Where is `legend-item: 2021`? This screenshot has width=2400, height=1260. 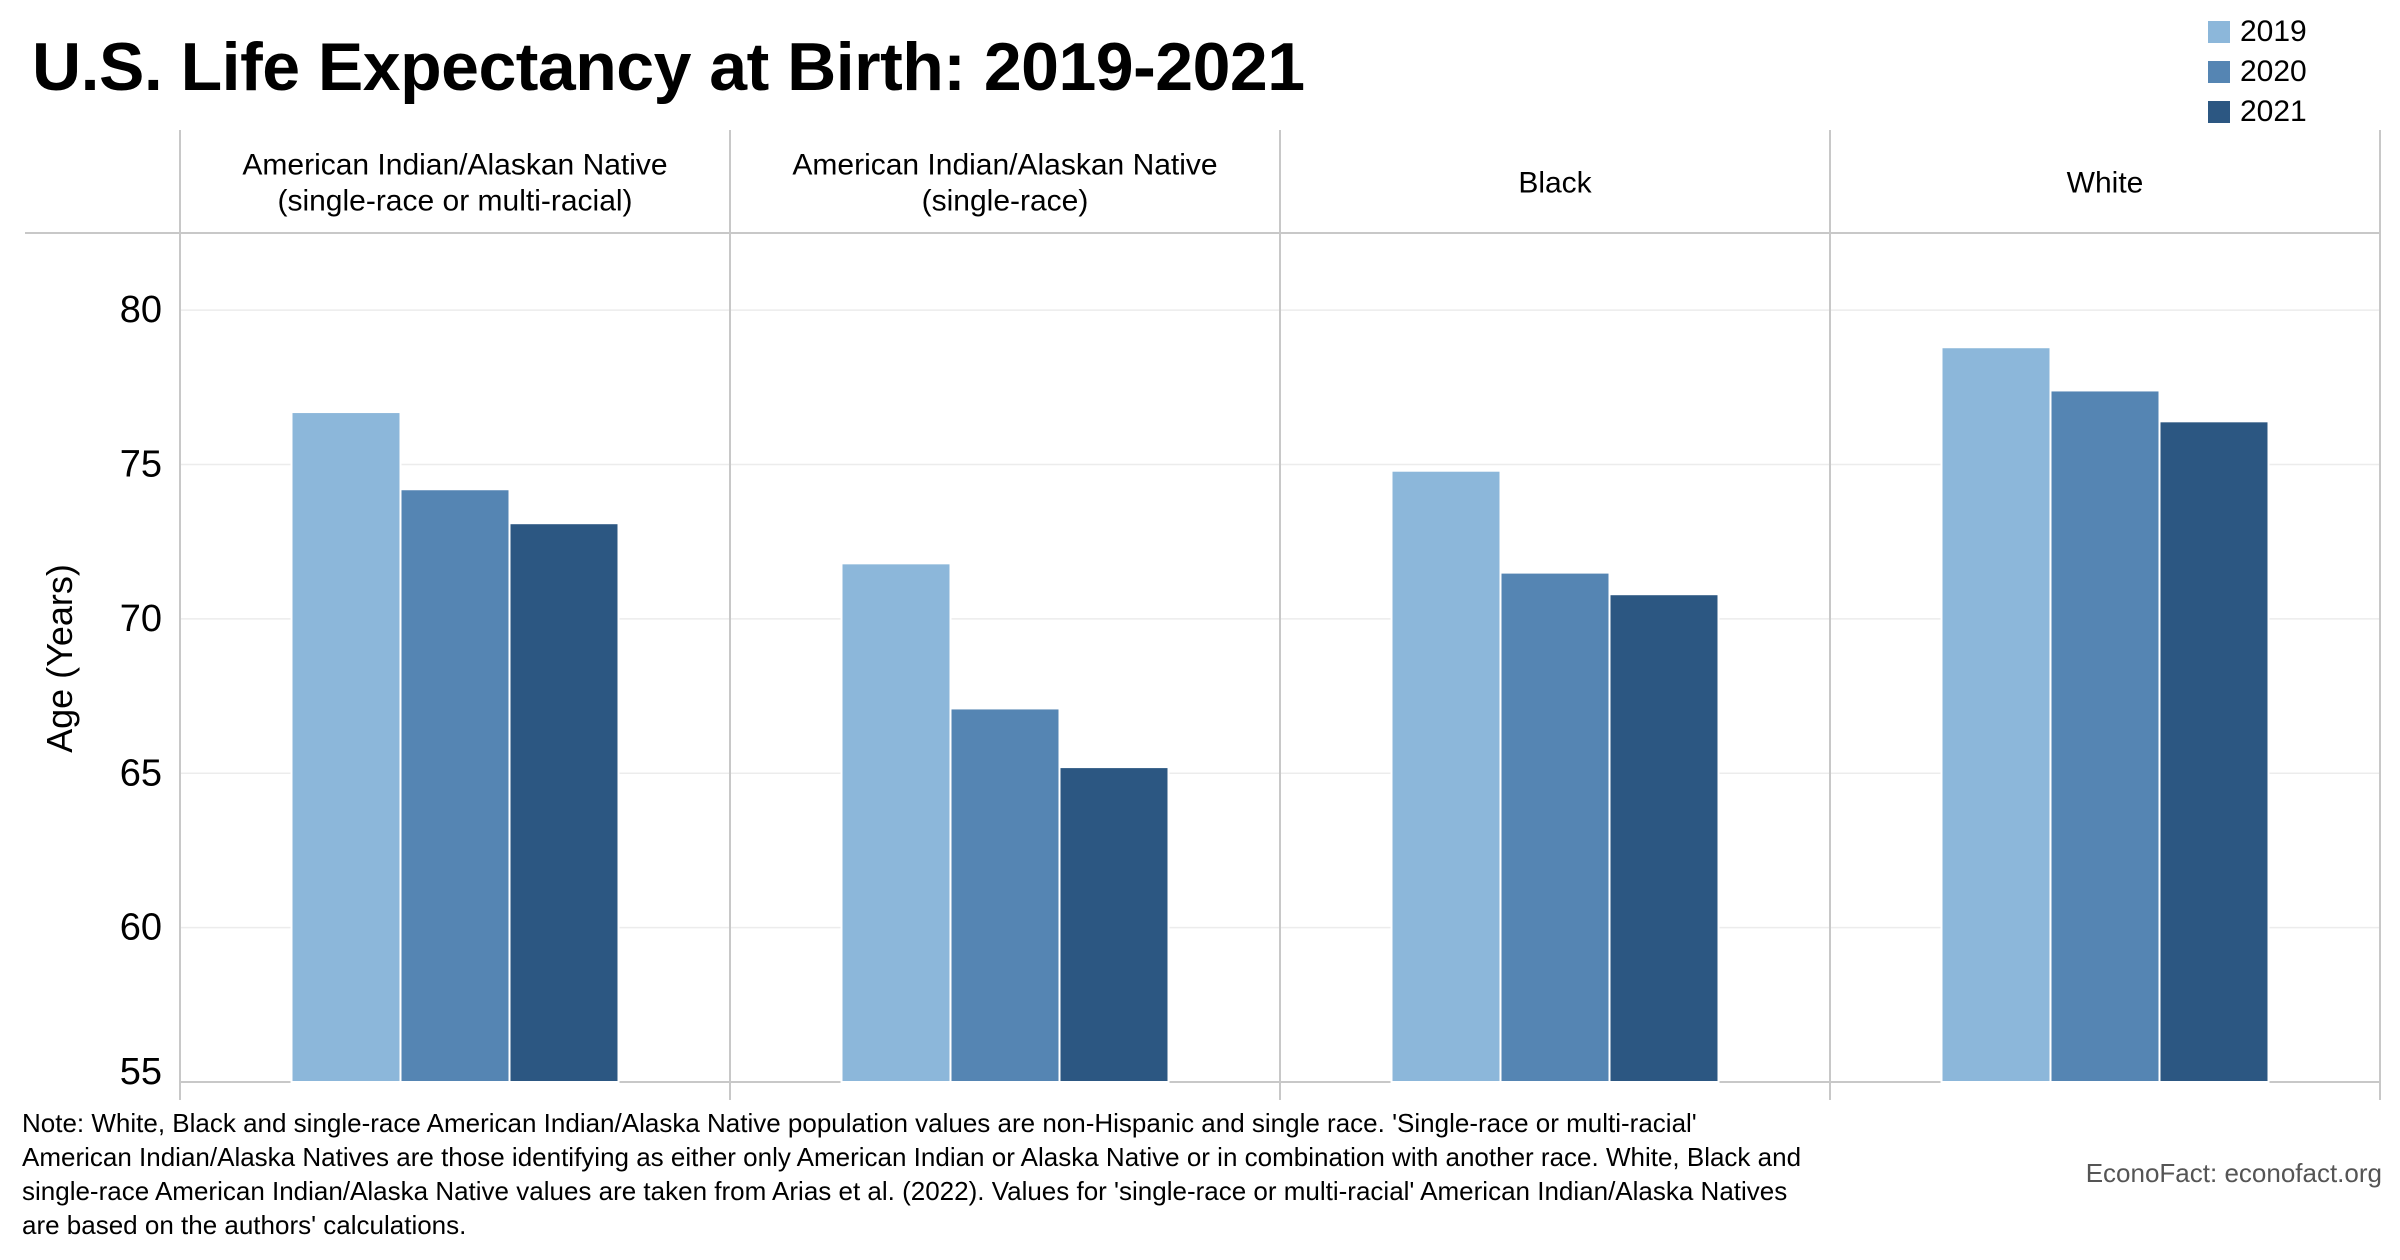 legend-item: 2021 is located at coordinates (2257, 112).